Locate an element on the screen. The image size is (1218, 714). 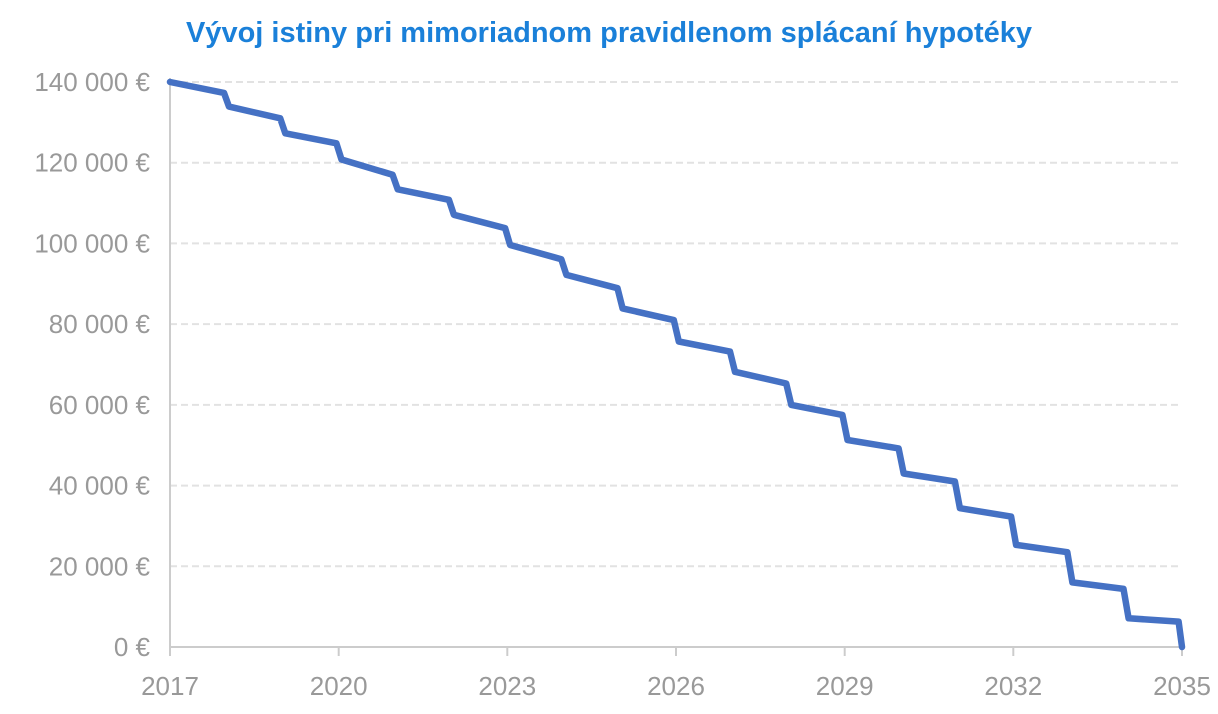
y-axis-label-100000: 100 000 € is located at coordinates (92, 243).